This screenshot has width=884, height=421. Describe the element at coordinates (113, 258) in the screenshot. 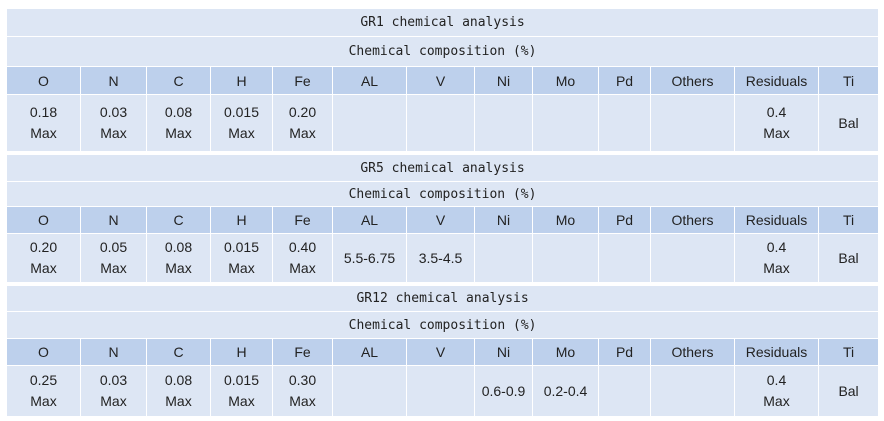

I see `value-cell: 0.05 Max` at that location.